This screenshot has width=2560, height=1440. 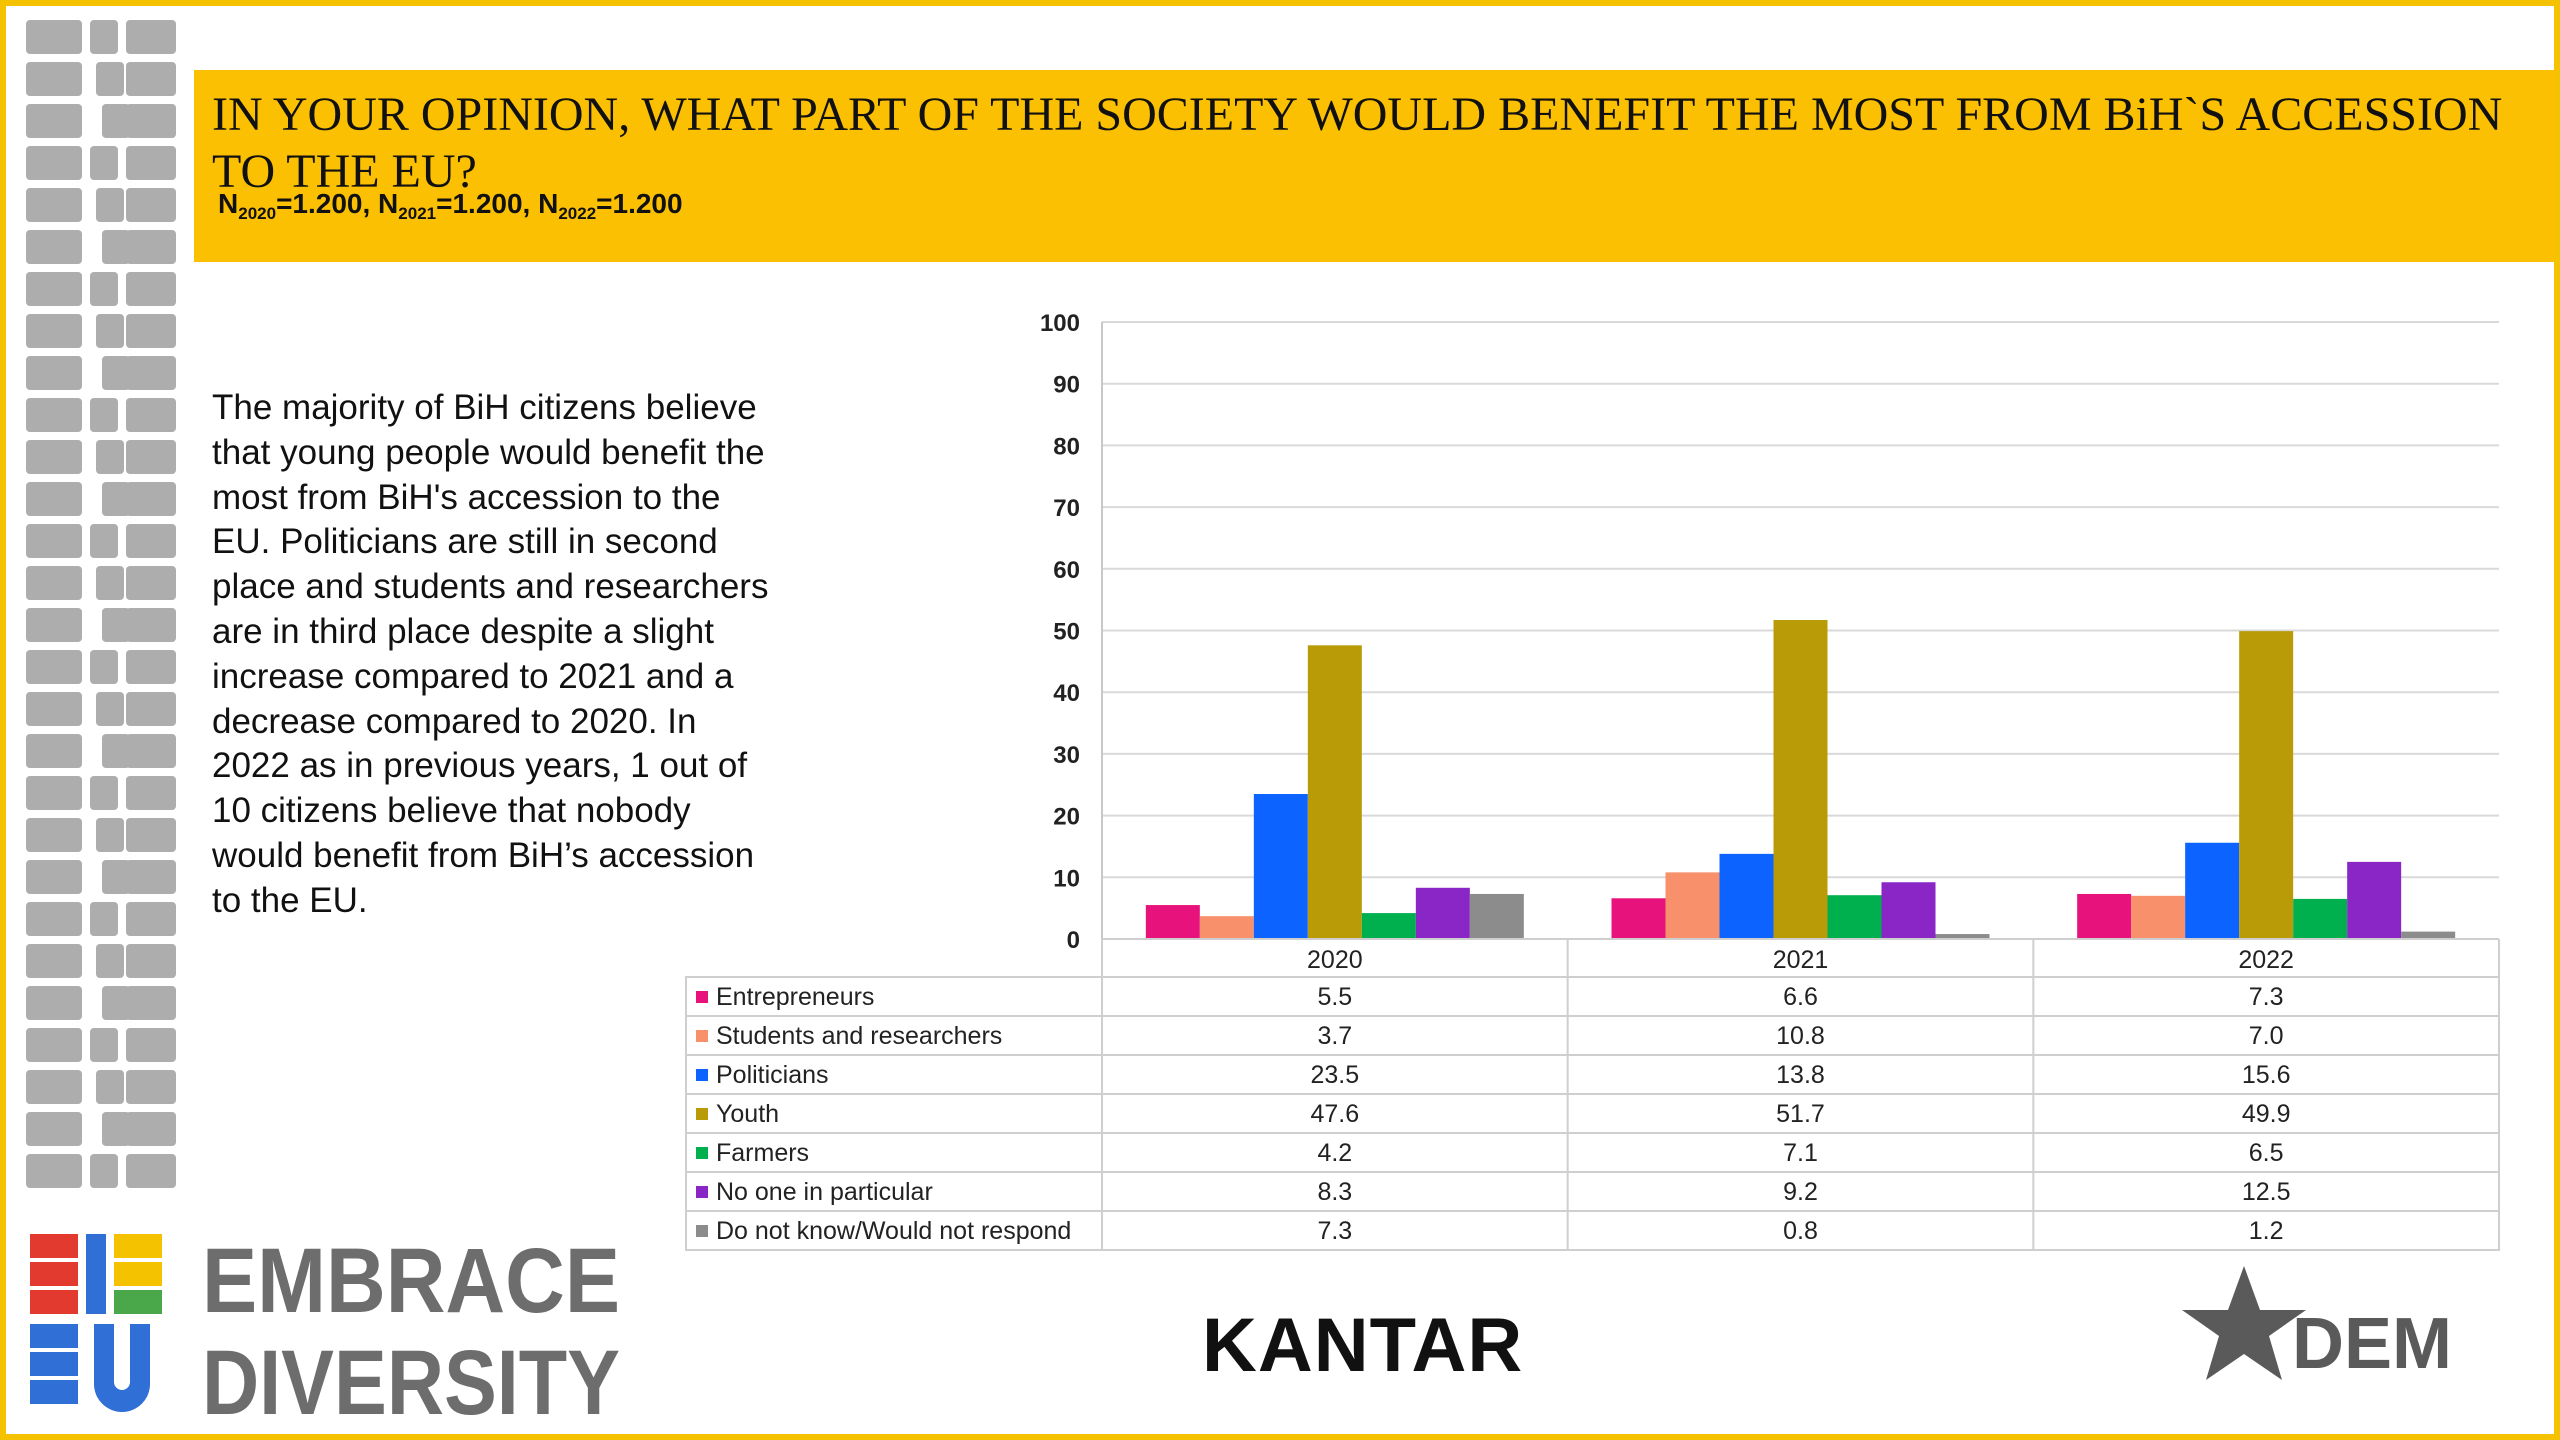 I want to click on legend-label: Students and researchers, so click(x=859, y=1036).